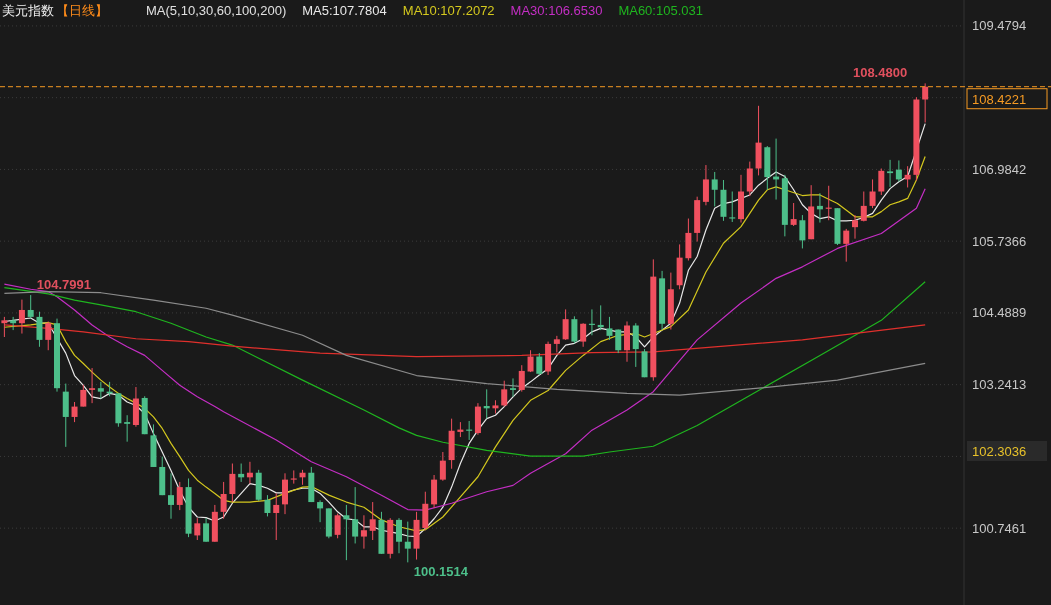 The image size is (1051, 605). What do you see at coordinates (344, 10) in the screenshot?
I see `text: MA5:107.7804` at bounding box center [344, 10].